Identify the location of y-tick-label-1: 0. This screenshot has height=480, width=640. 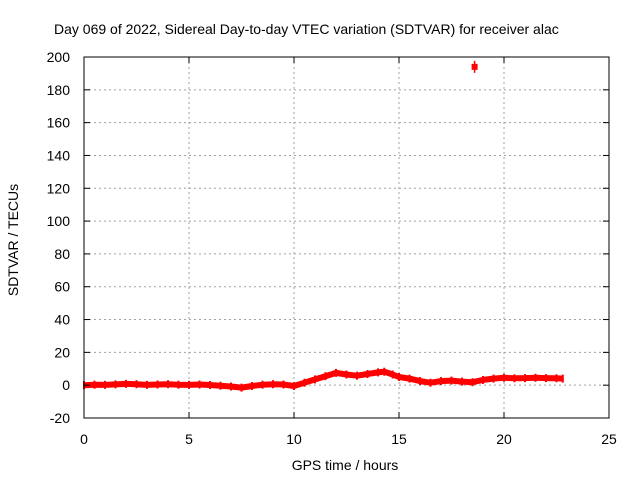
(66, 385).